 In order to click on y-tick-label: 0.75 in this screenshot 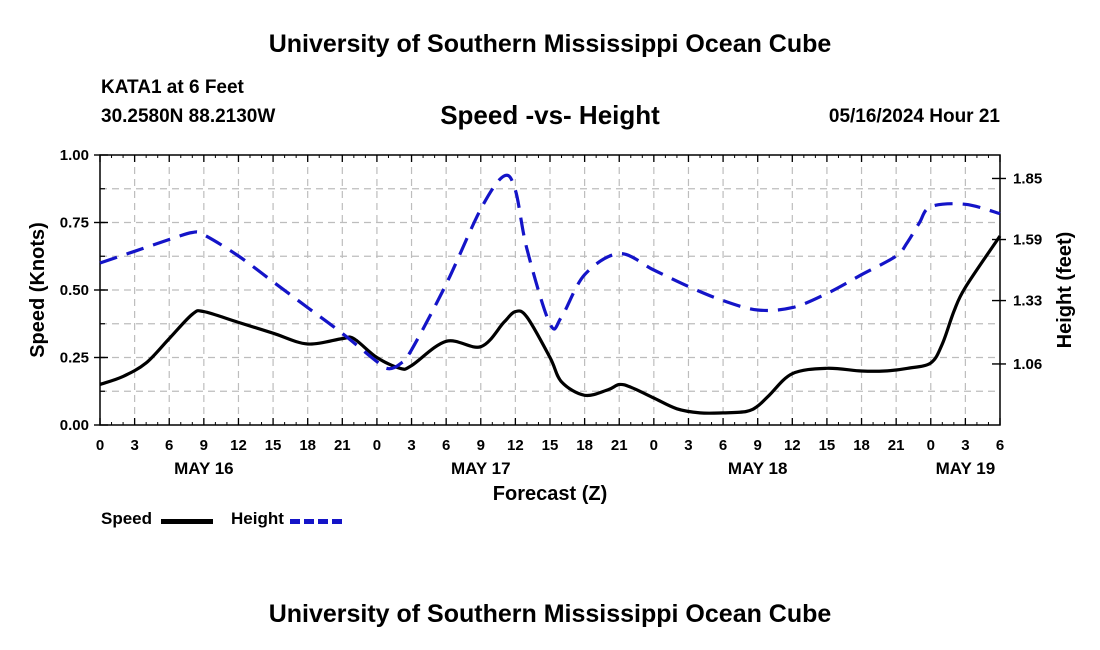, I will do `click(74, 223)`.